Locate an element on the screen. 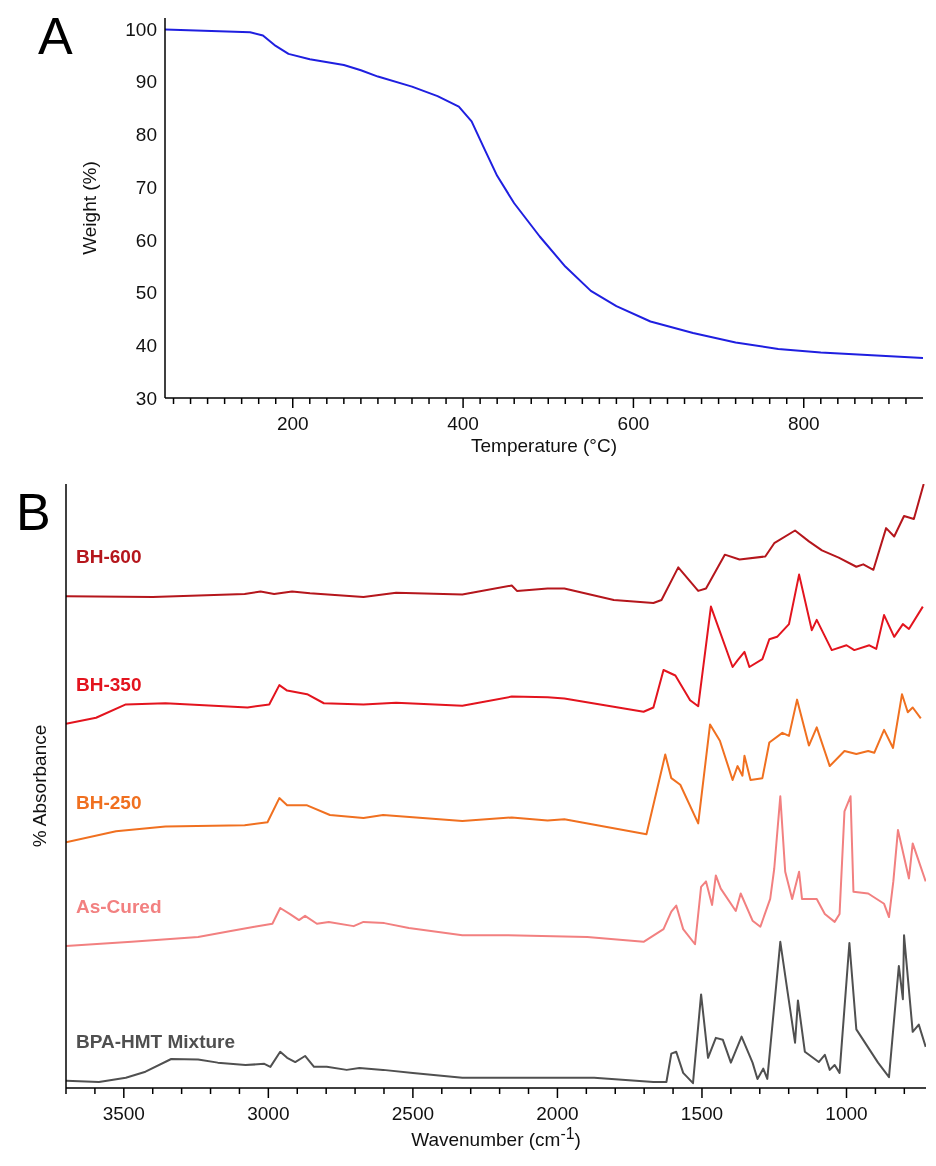 The width and height of the screenshot is (936, 1166). x-tick-label: 800 is located at coordinates (803, 423).